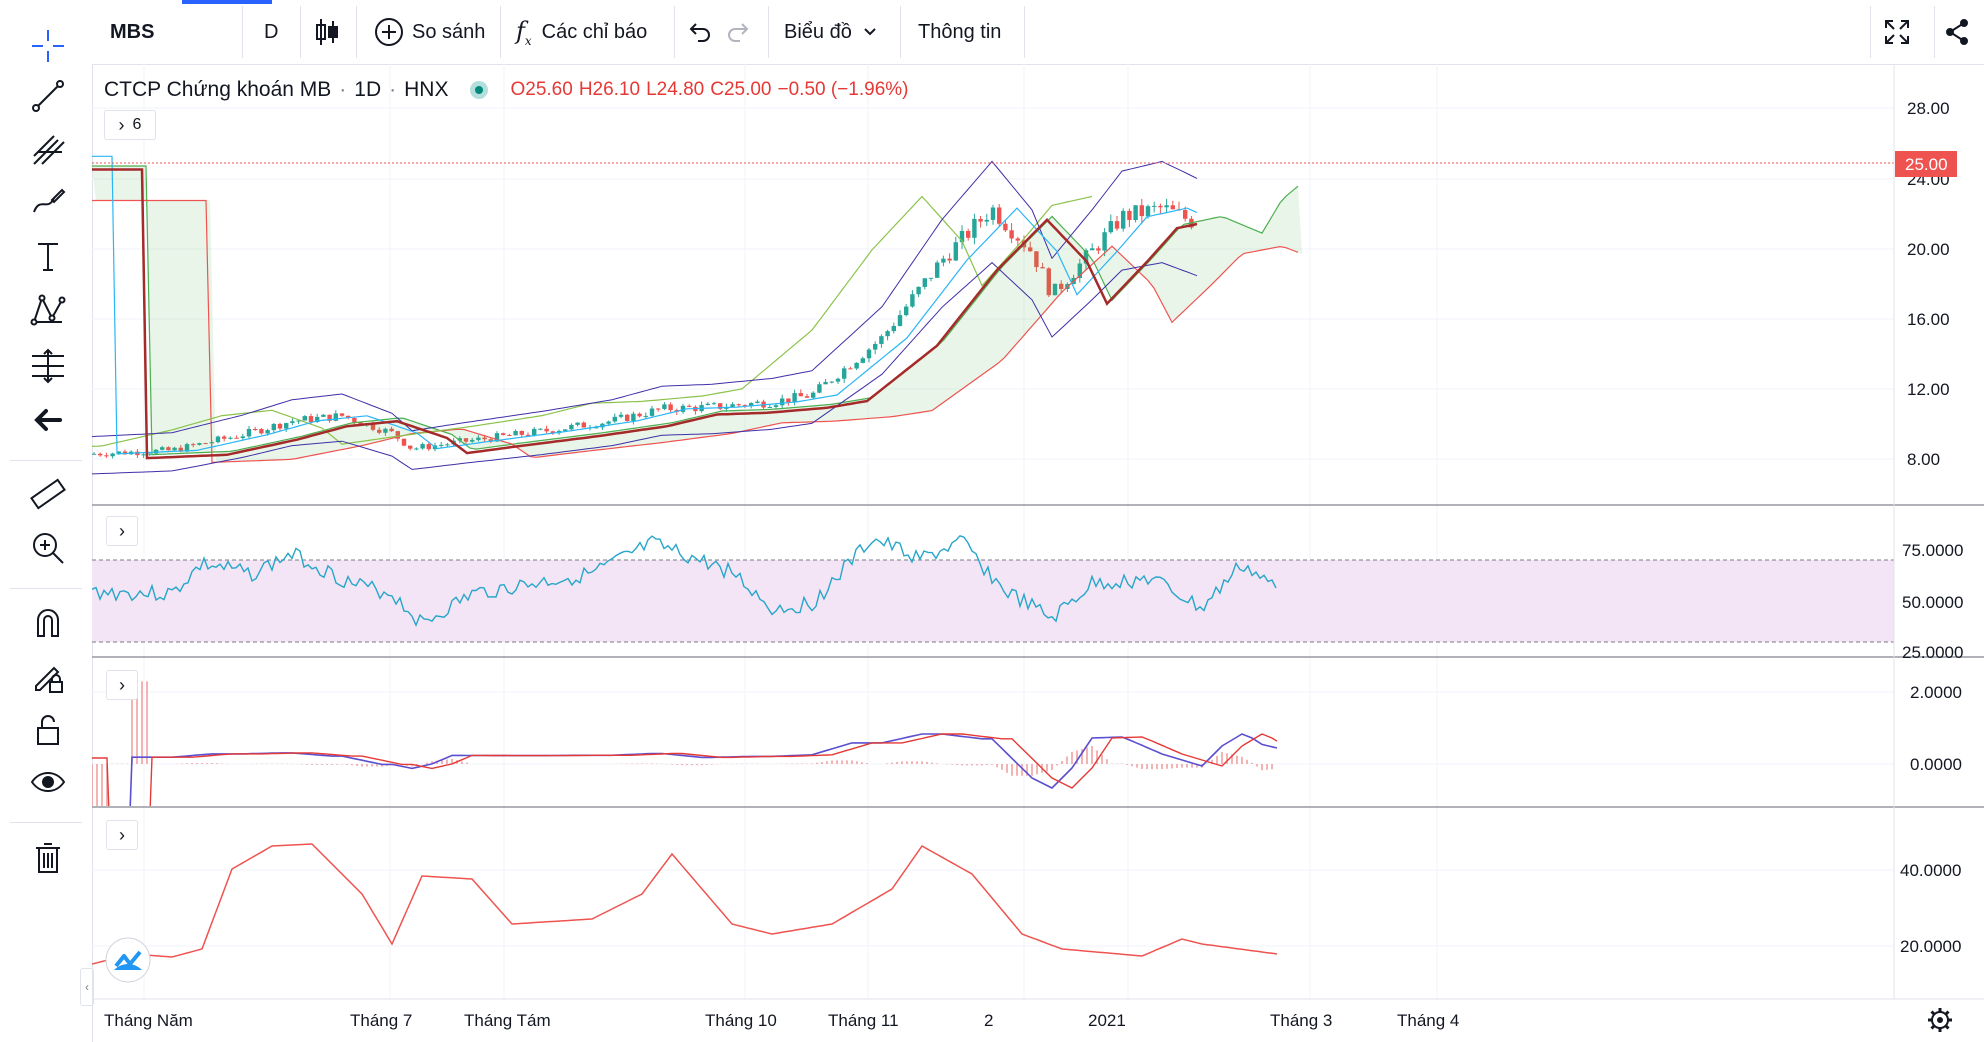 The image size is (1984, 1042). What do you see at coordinates (863, 1020) in the screenshot?
I see `time-axis-label: Tháng 11` at bounding box center [863, 1020].